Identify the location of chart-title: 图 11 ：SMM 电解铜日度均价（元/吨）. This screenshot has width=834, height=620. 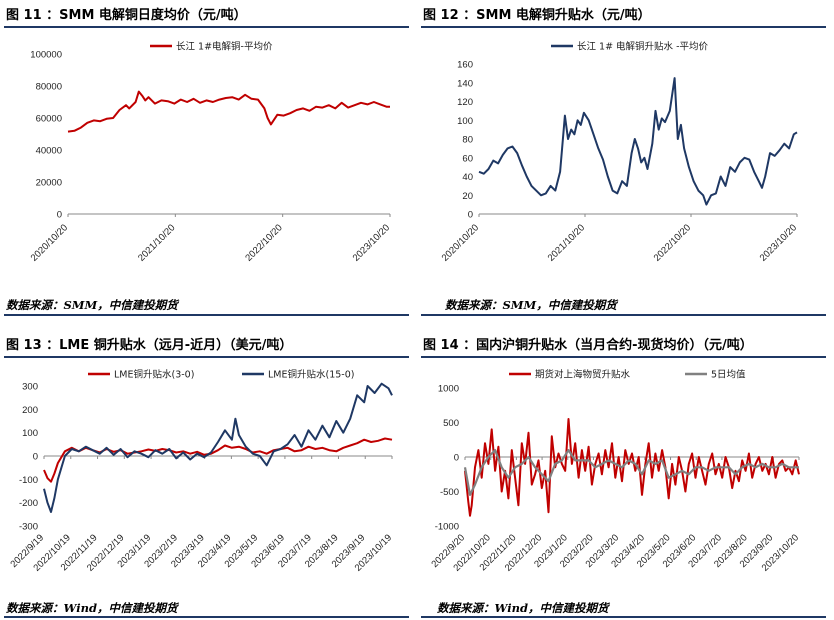
(126, 15).